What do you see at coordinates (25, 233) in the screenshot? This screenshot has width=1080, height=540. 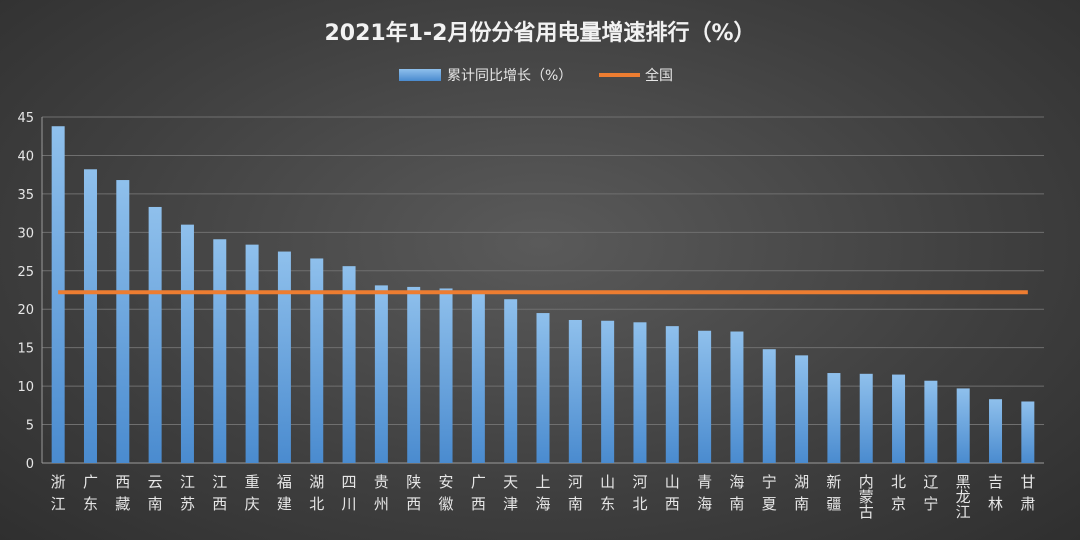 I see `y-tick-label: 30` at bounding box center [25, 233].